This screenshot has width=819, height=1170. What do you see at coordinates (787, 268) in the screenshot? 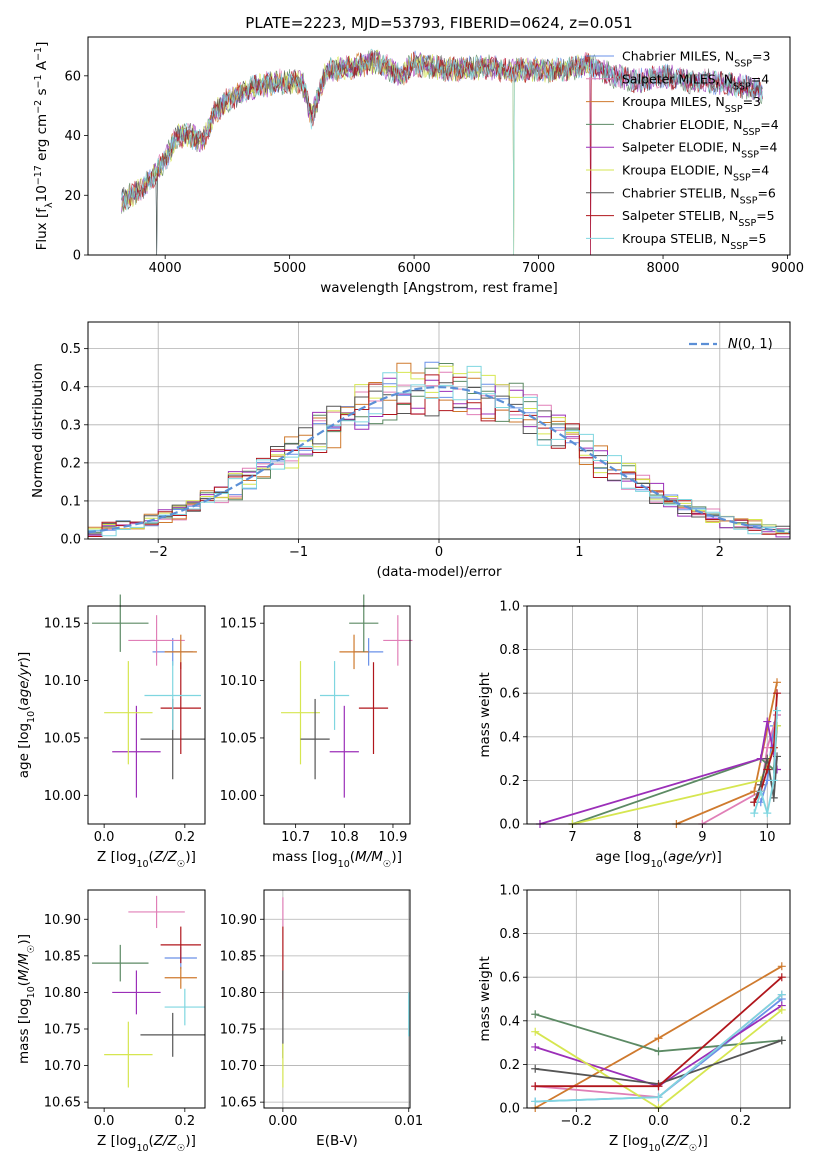
I see `x-tick-label: 9000` at bounding box center [787, 268].